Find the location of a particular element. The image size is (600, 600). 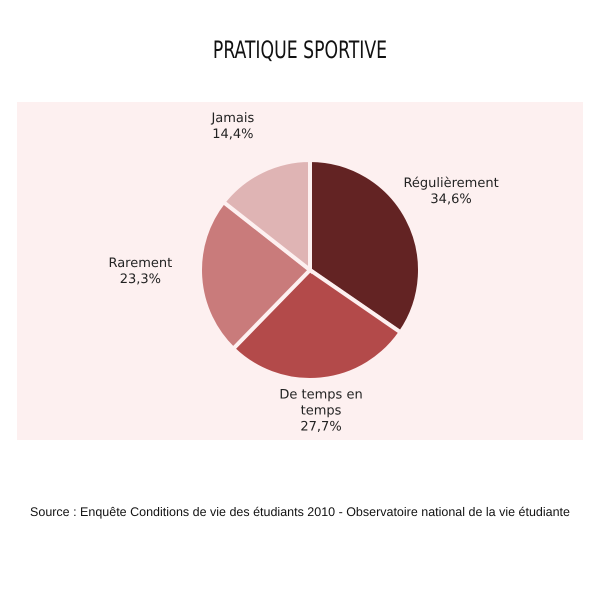

data-label: 23,3% is located at coordinates (141, 279).